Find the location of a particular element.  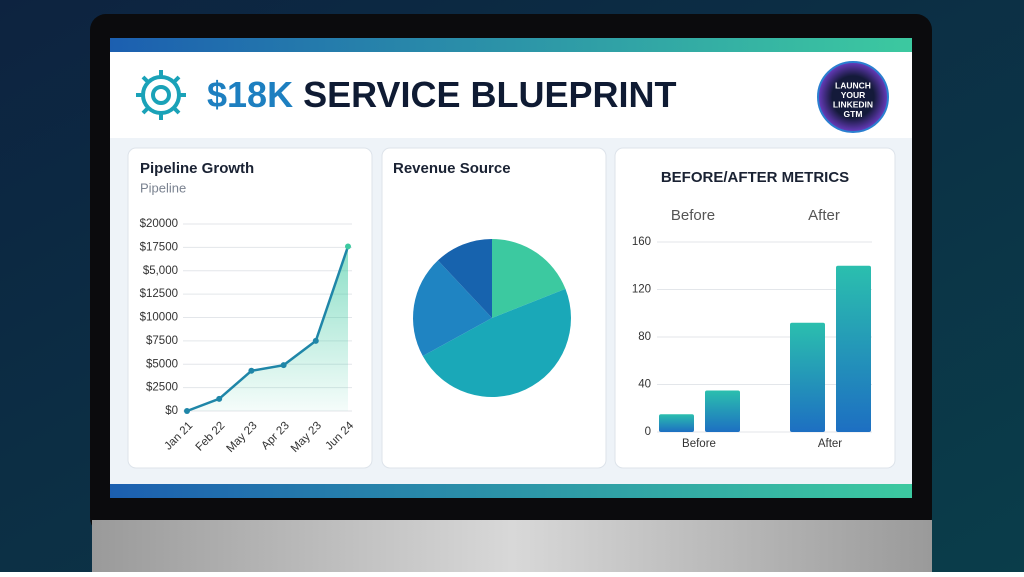

chart-title: Revenue Source is located at coordinates (452, 168).